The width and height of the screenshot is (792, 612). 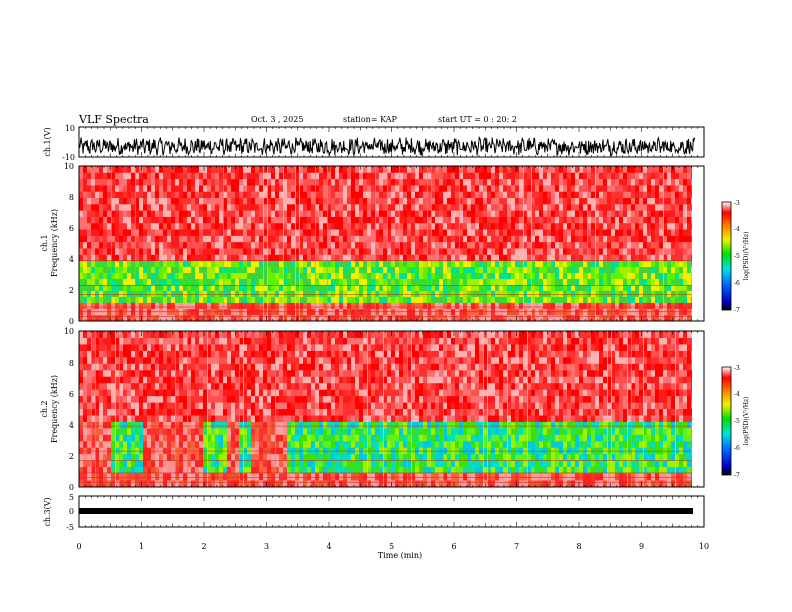 I want to click on spectrogram-streak, so click(x=111, y=243).